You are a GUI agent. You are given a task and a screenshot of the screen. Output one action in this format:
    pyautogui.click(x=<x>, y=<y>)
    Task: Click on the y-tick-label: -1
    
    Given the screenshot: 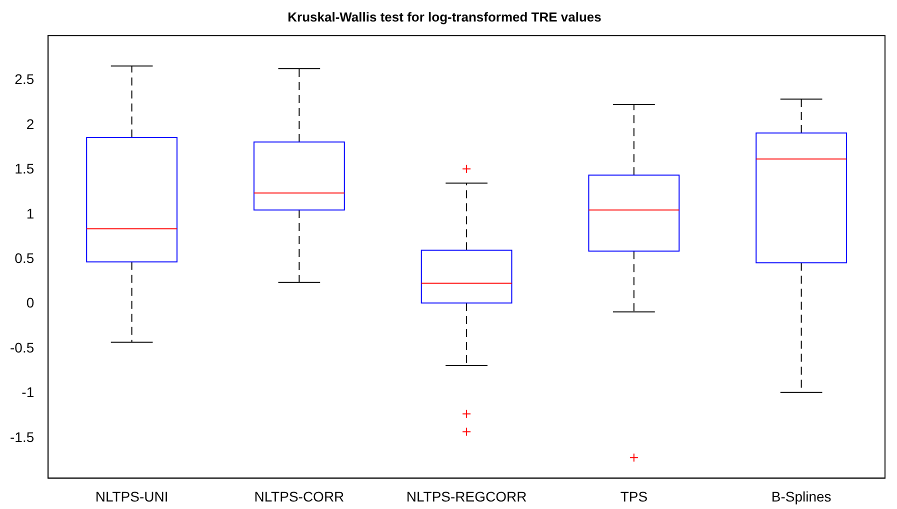 What is the action you would take?
    pyautogui.click(x=28, y=392)
    